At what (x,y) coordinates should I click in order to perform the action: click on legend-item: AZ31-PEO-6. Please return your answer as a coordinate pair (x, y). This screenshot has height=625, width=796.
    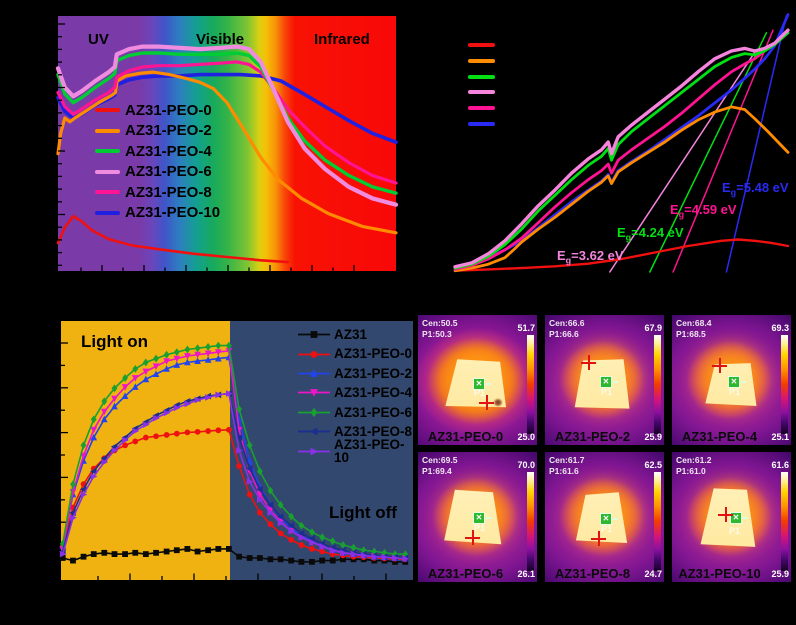
    Looking at the image, I should click on (355, 412).